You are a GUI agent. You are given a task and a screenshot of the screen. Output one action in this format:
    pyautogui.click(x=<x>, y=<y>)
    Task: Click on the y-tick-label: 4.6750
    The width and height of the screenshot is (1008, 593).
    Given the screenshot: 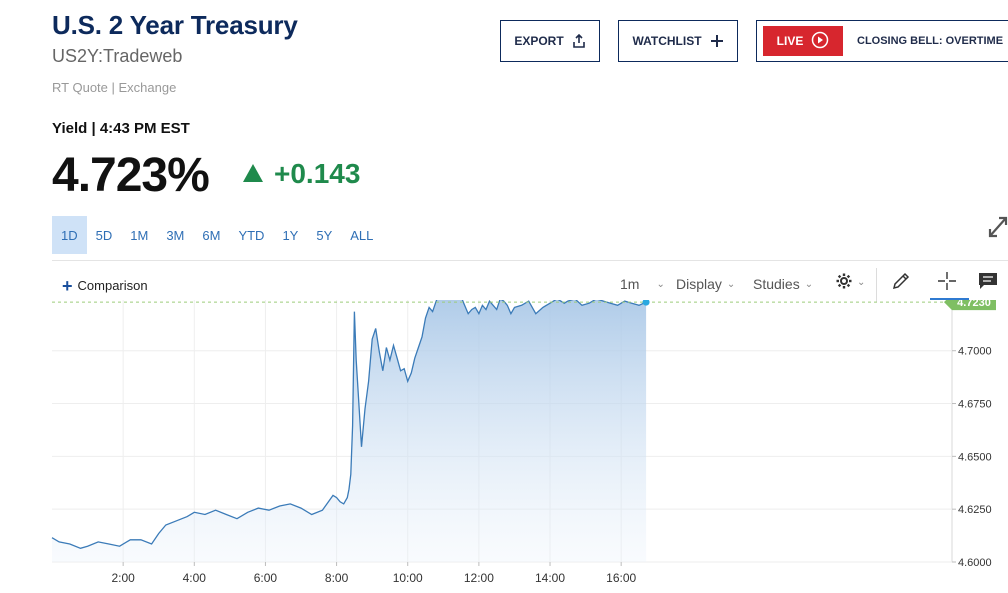 What is the action you would take?
    pyautogui.click(x=975, y=405)
    